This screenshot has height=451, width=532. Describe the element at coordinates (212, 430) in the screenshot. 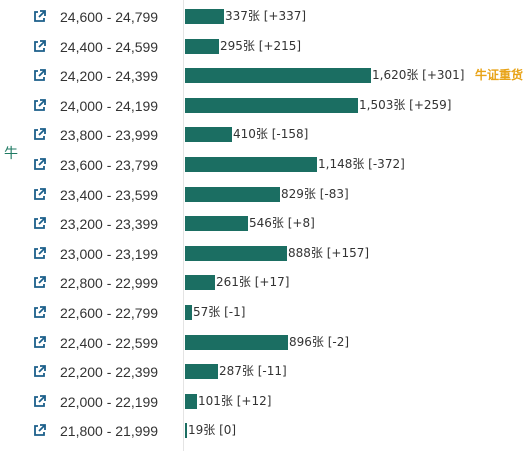

I see `bar-value-label: 19张 [0]` at that location.